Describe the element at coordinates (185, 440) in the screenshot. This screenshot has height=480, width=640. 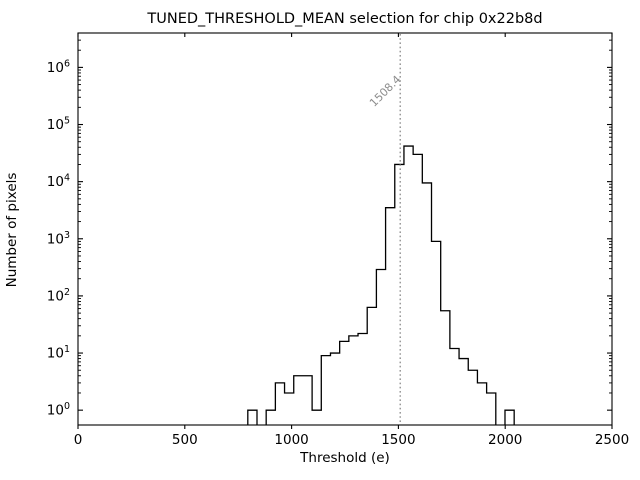
I see `x-tick-label: 500` at that location.